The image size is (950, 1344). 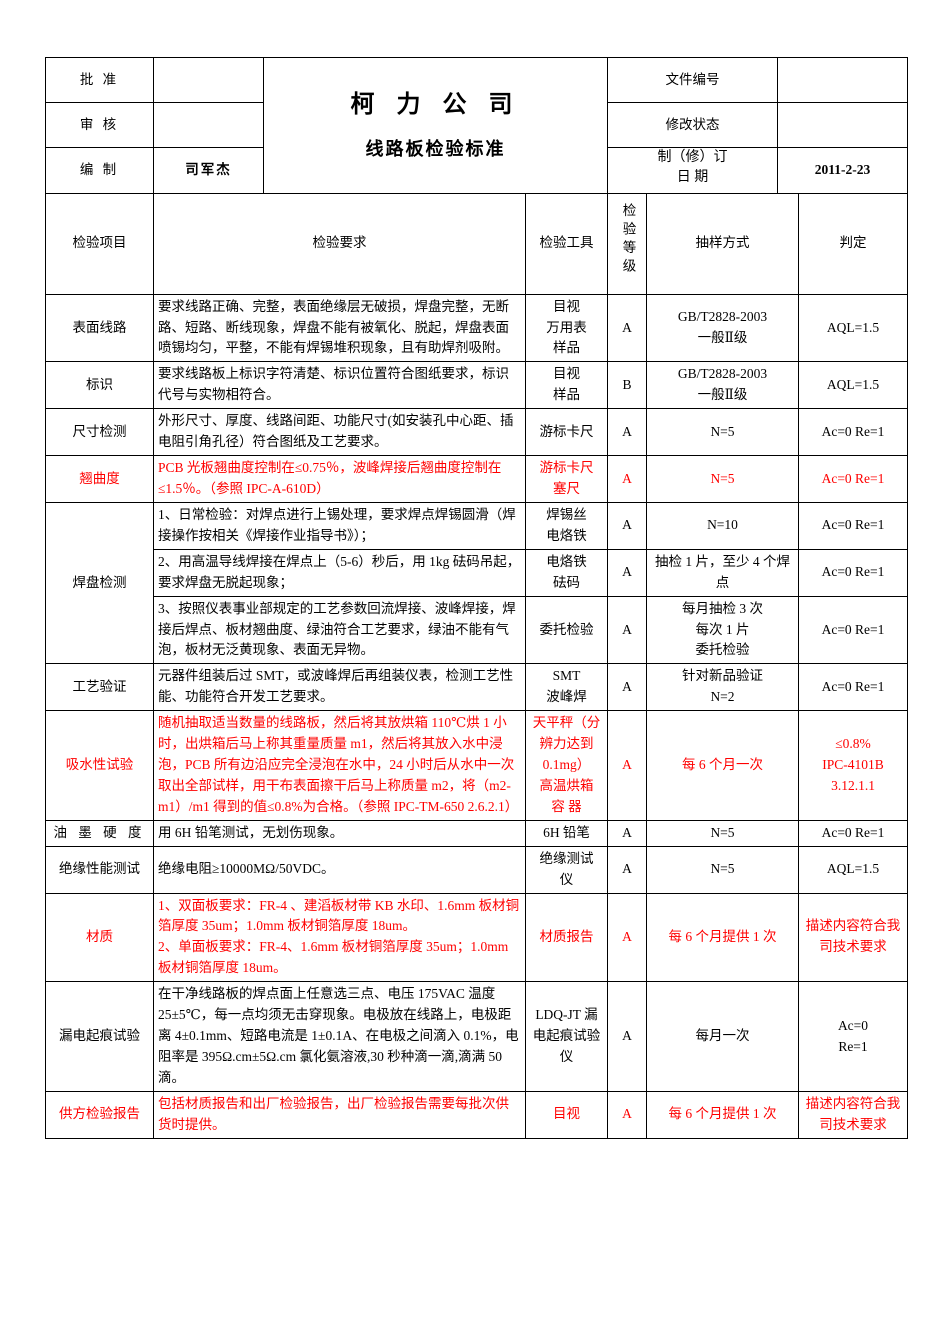 I want to click on file-no-value, so click(x=842, y=80).